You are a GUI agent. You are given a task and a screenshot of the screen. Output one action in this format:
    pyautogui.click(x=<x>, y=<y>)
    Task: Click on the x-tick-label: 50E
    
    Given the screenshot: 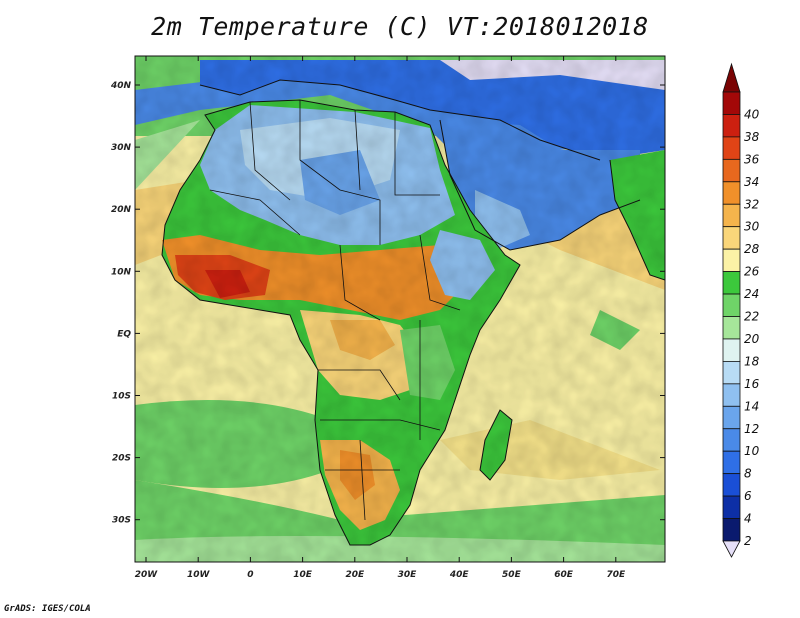 What is the action you would take?
    pyautogui.click(x=512, y=575)
    